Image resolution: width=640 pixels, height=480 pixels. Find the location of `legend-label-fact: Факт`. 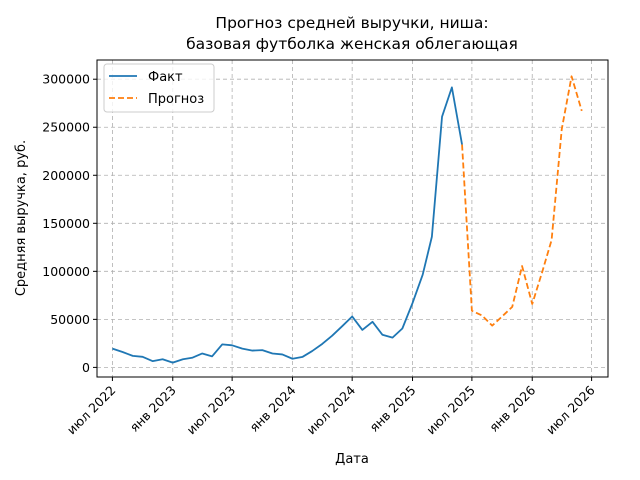

legend-label-fact: Факт is located at coordinates (165, 77).